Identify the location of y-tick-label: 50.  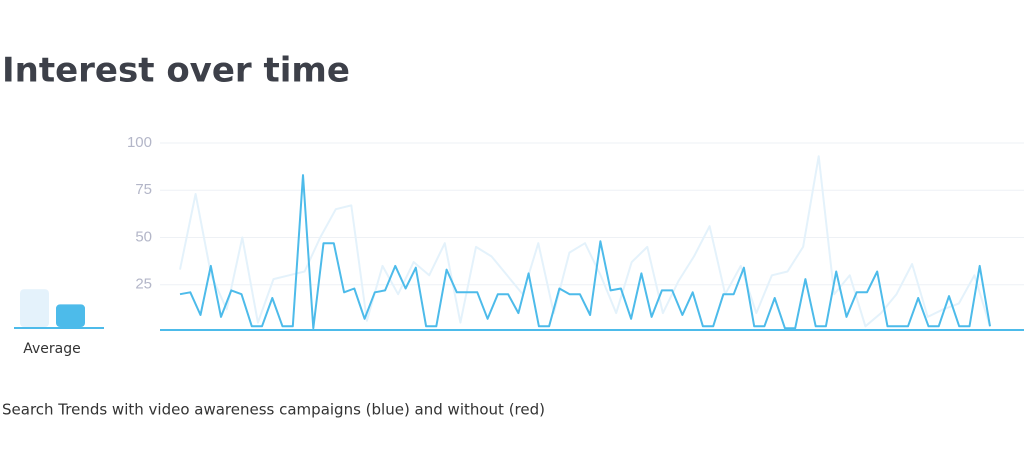
(143, 236).